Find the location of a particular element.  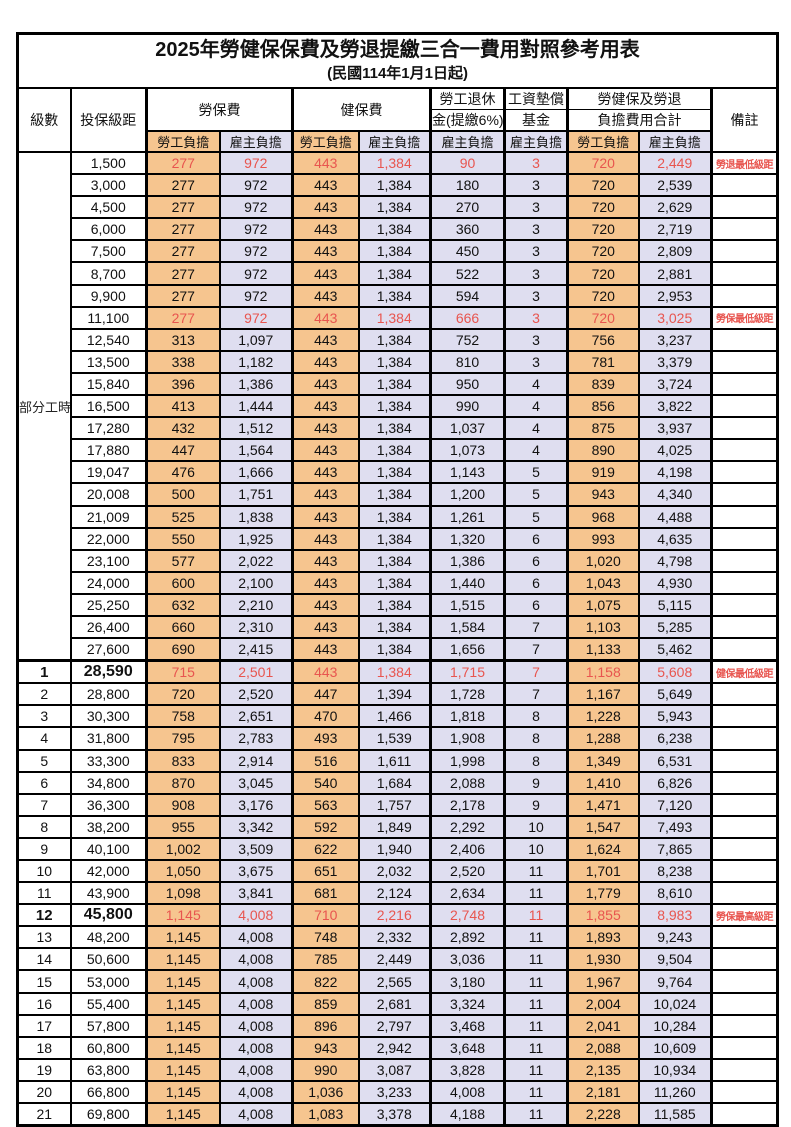

bracket-cell: 53,000 is located at coordinates (108, 981).